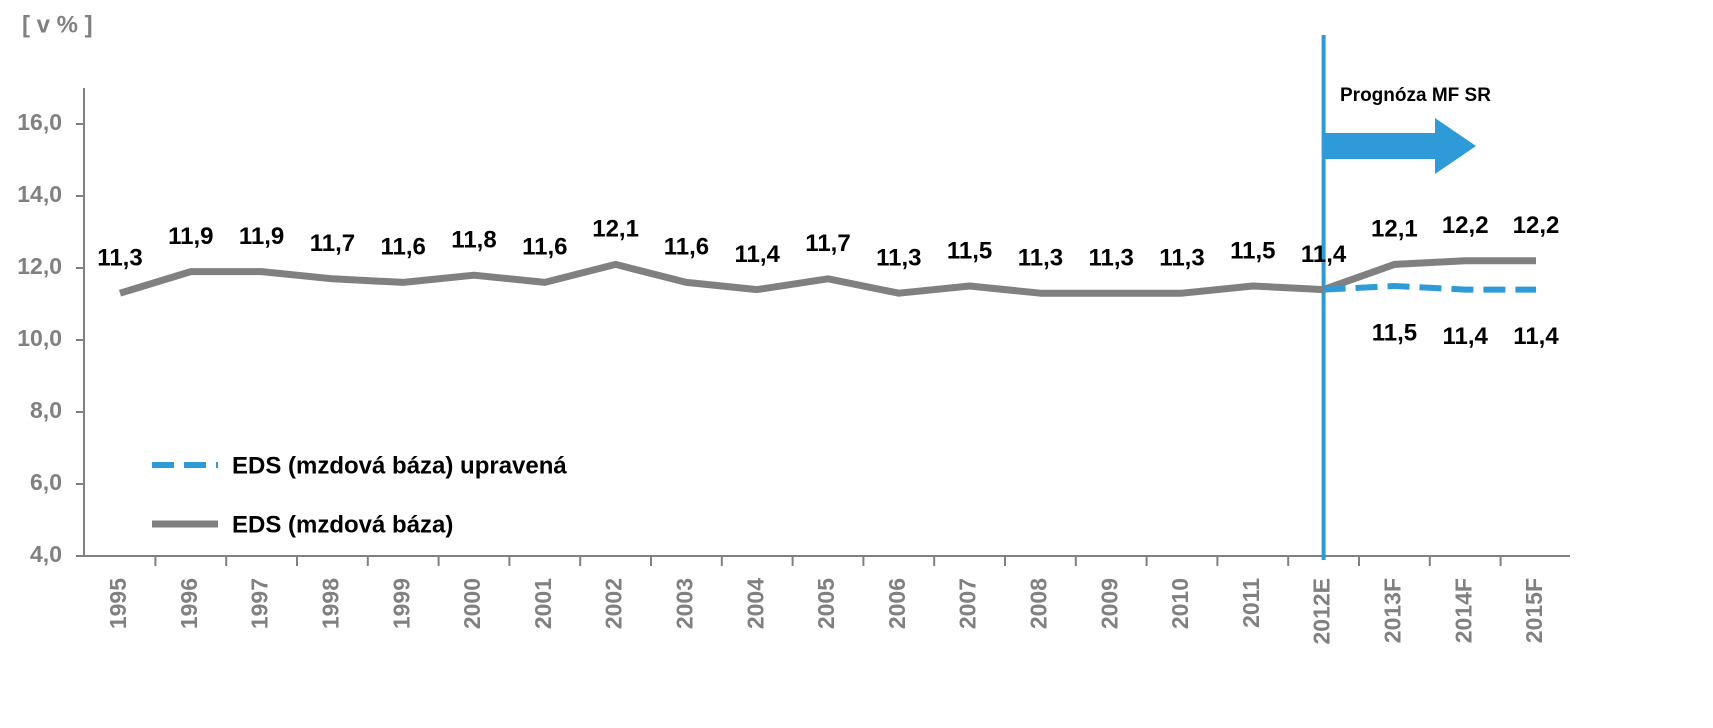 The width and height of the screenshot is (1713, 728). Describe the element at coordinates (46, 482) in the screenshot. I see `y-tick-label: 6,0` at that location.